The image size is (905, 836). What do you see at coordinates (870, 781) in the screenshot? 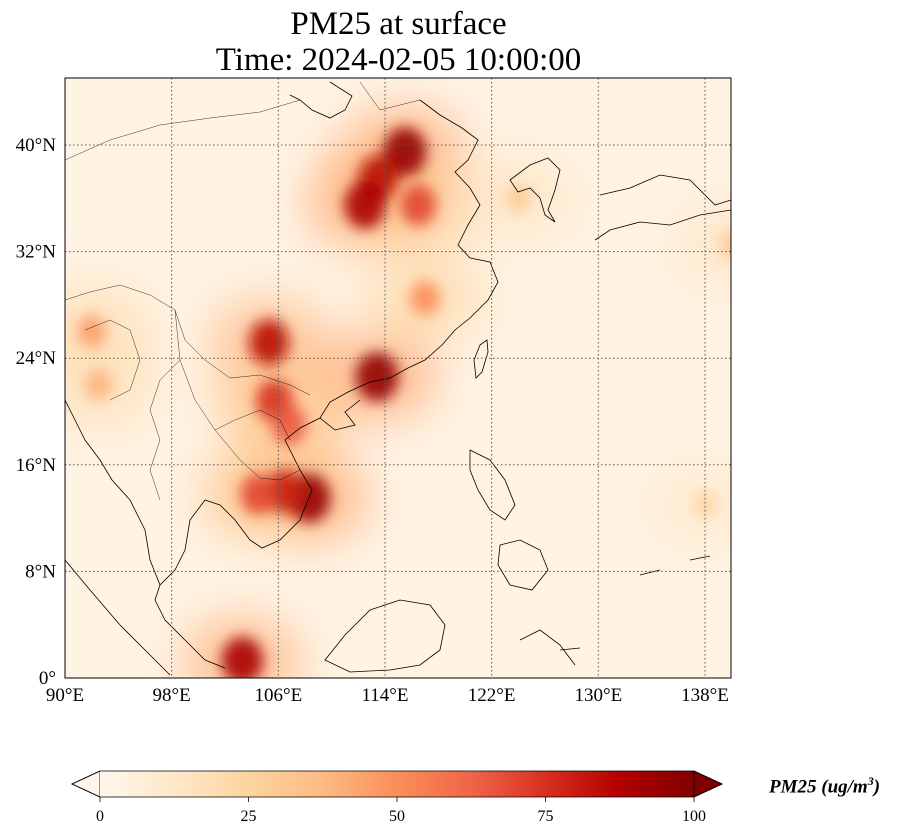
I see `colorbar-label-superscript: 3` at bounding box center [870, 781].